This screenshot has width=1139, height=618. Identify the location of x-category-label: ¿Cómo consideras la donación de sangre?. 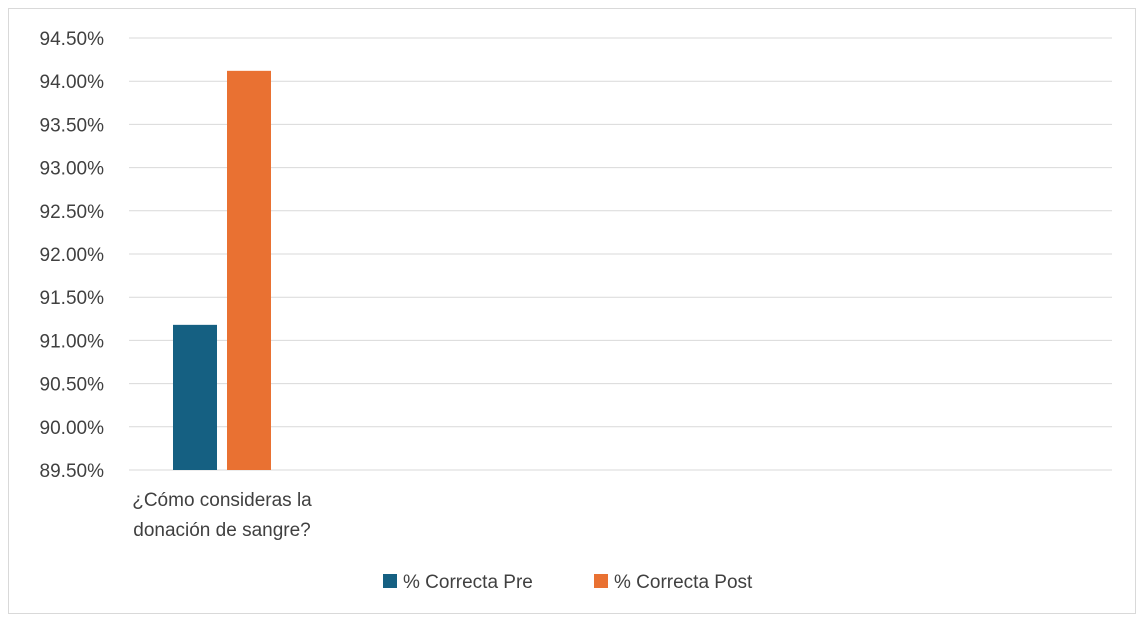
(222, 515).